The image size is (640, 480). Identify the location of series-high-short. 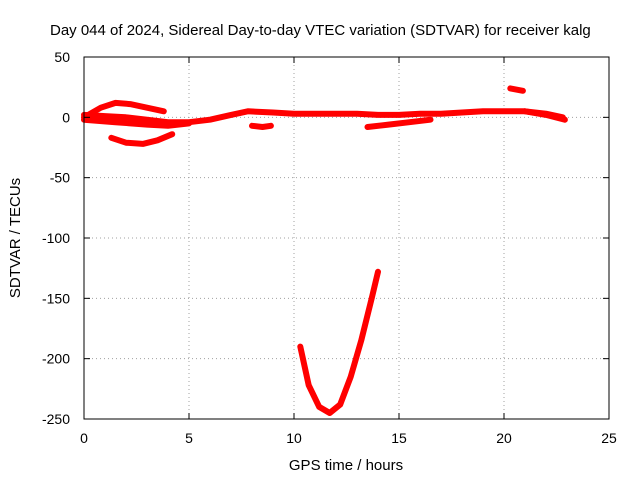
(516, 89).